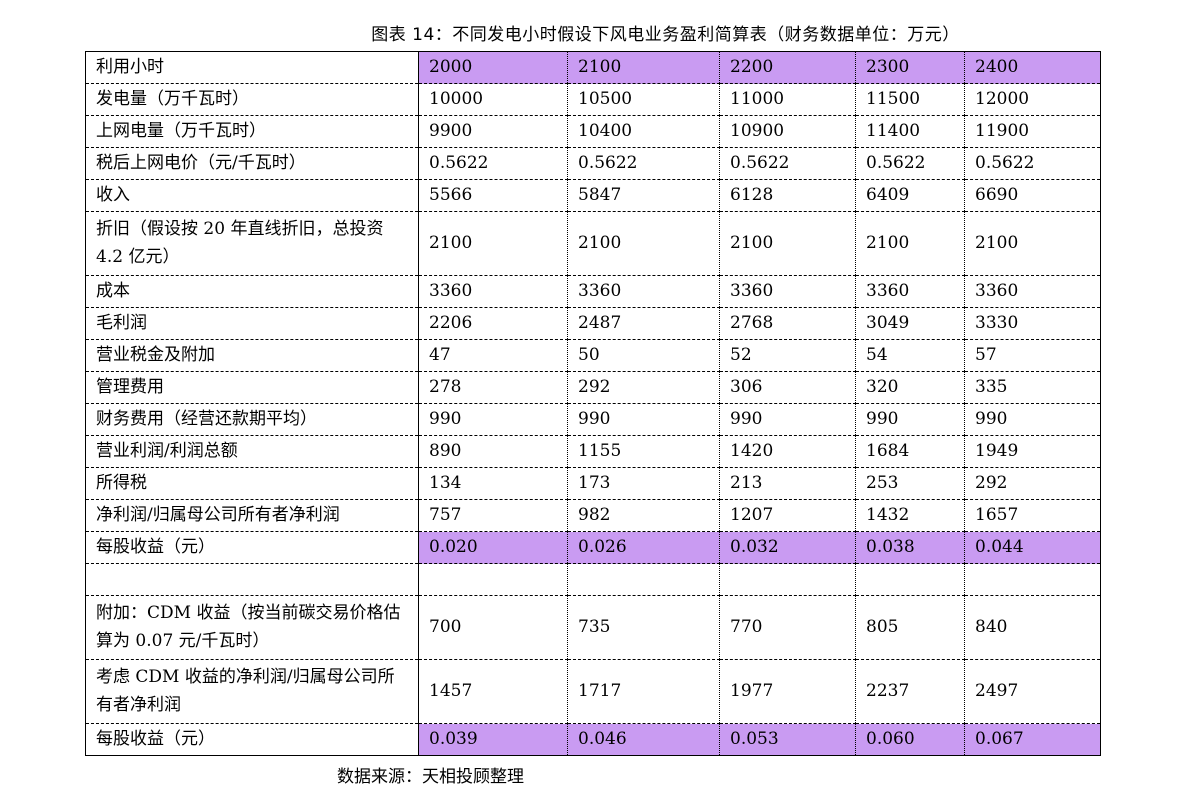  I want to click on cell-value: 0.038, so click(910, 547).